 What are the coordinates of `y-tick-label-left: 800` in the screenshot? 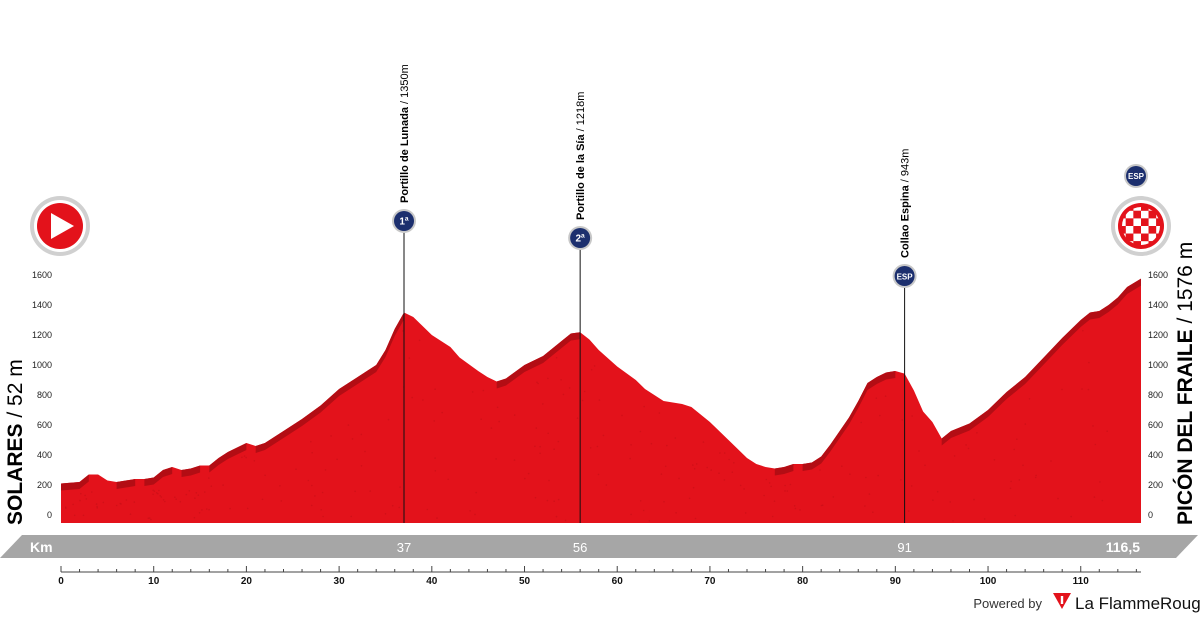 It's located at (44, 395).